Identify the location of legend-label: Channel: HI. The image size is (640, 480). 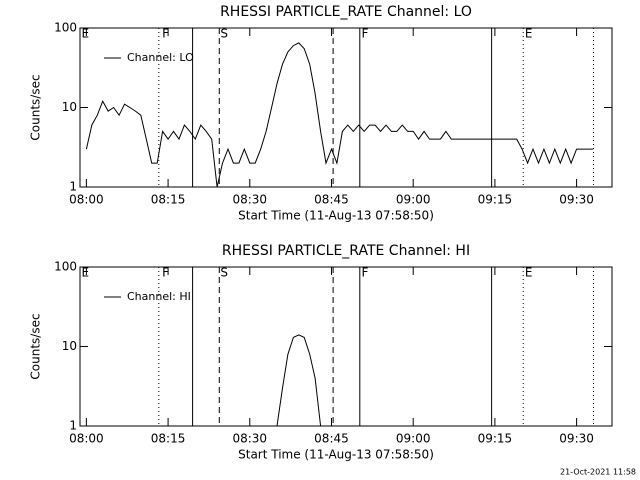
(159, 296).